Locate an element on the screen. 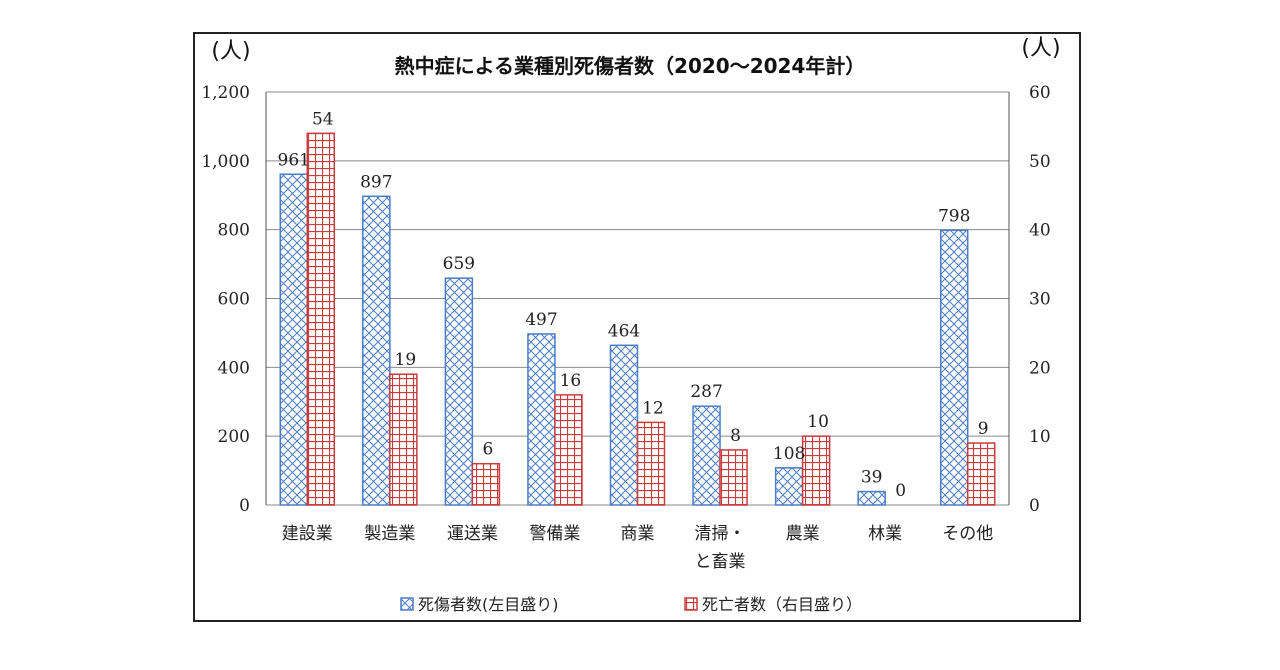 Image resolution: width=1280 pixels, height=670 pixels. left-tick-label: 400 is located at coordinates (234, 368).